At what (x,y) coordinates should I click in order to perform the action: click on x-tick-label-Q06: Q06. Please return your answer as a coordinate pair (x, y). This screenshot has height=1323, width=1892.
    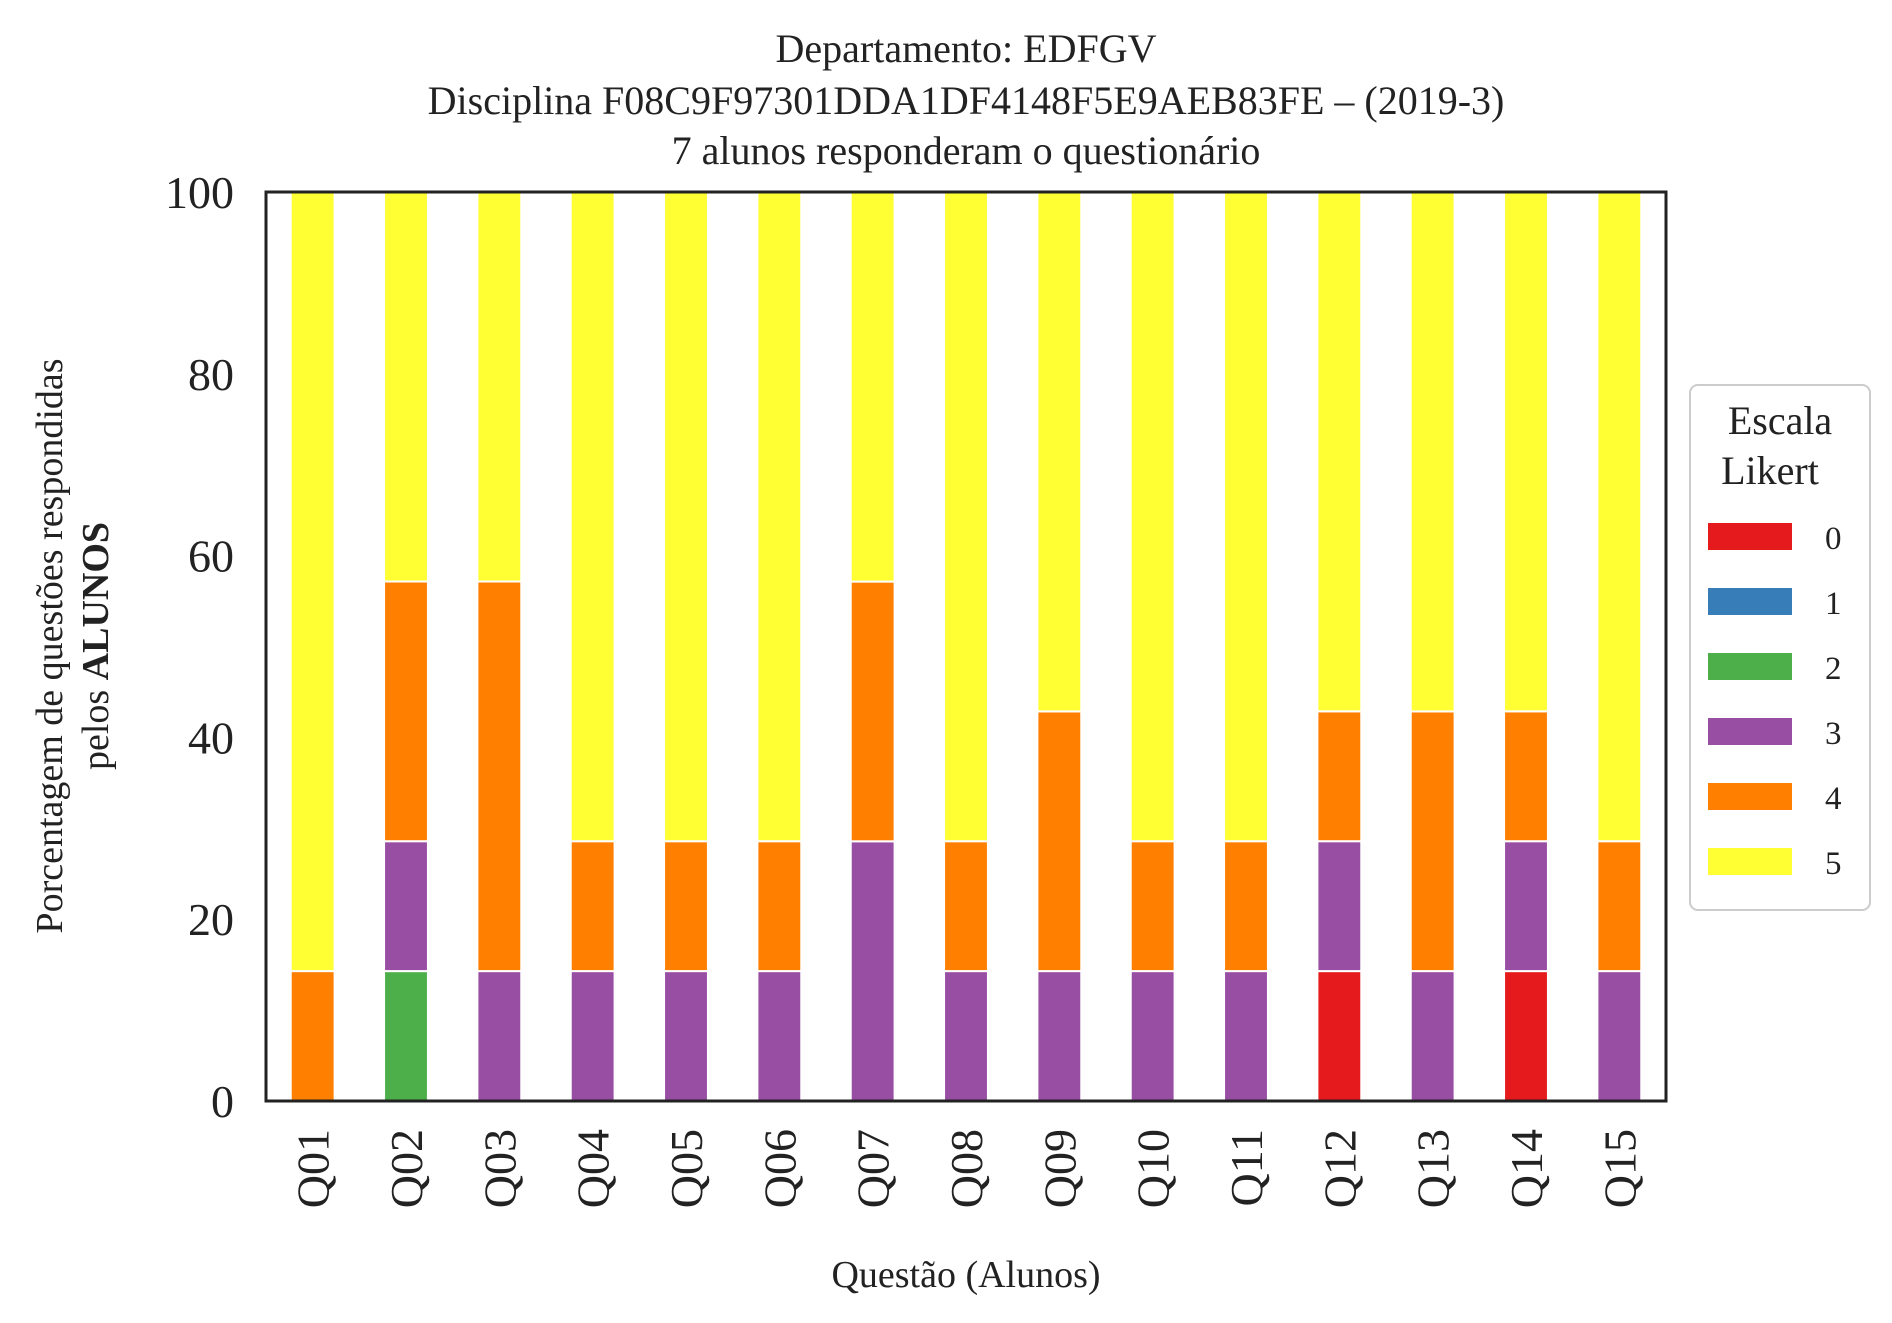
    Looking at the image, I should click on (779, 1168).